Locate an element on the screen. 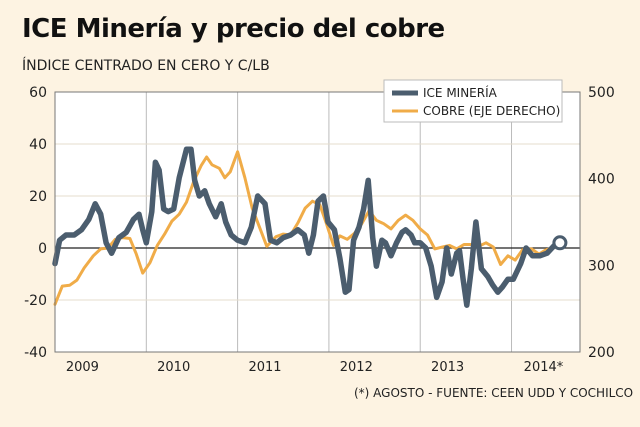  y-left-tick-label: -40 is located at coordinates (35, 353).